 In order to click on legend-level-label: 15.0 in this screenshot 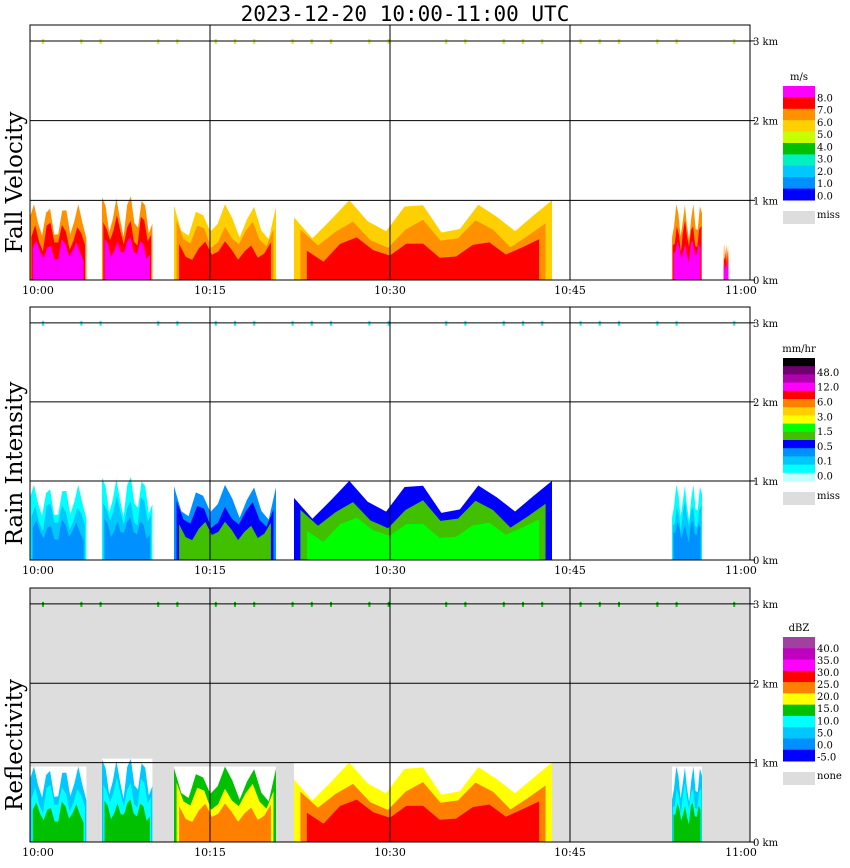, I will do `click(828, 709)`.